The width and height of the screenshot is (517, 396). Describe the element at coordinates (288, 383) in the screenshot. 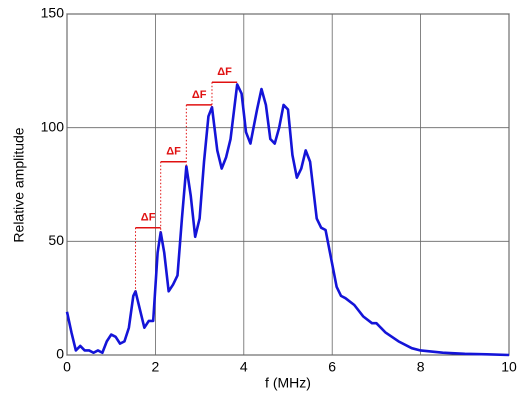

I see `x-axis-label: f (MHz)` at that location.